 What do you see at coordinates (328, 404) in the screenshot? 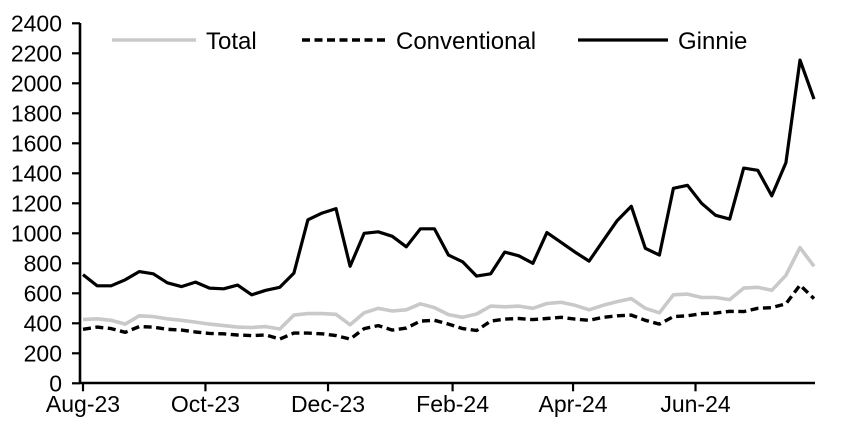
I see `x-tick-label: Dec-23` at bounding box center [328, 404].